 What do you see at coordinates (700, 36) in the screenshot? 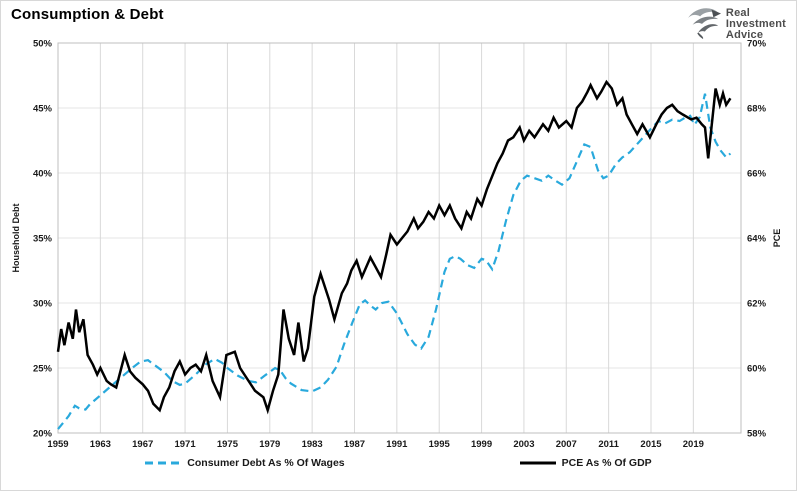
I see `eagle-tail` at bounding box center [700, 36].